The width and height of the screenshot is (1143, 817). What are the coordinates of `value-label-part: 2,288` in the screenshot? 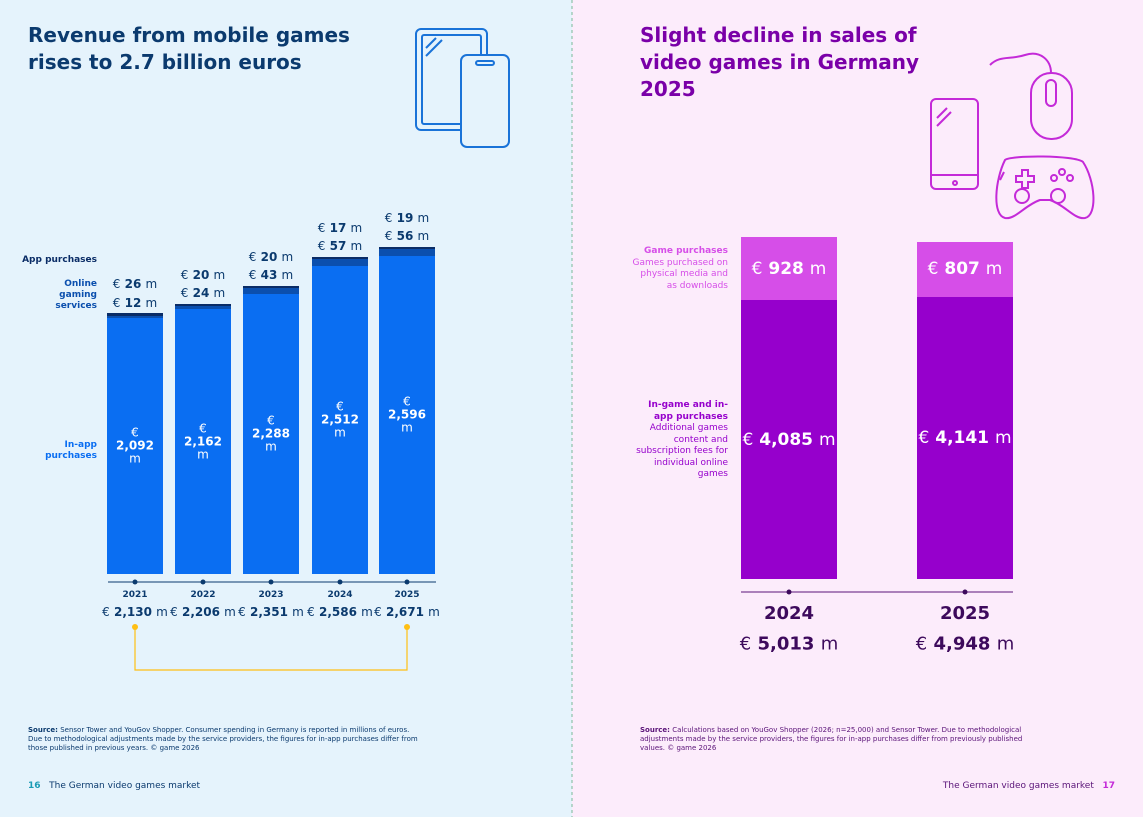 It's located at (271, 433).